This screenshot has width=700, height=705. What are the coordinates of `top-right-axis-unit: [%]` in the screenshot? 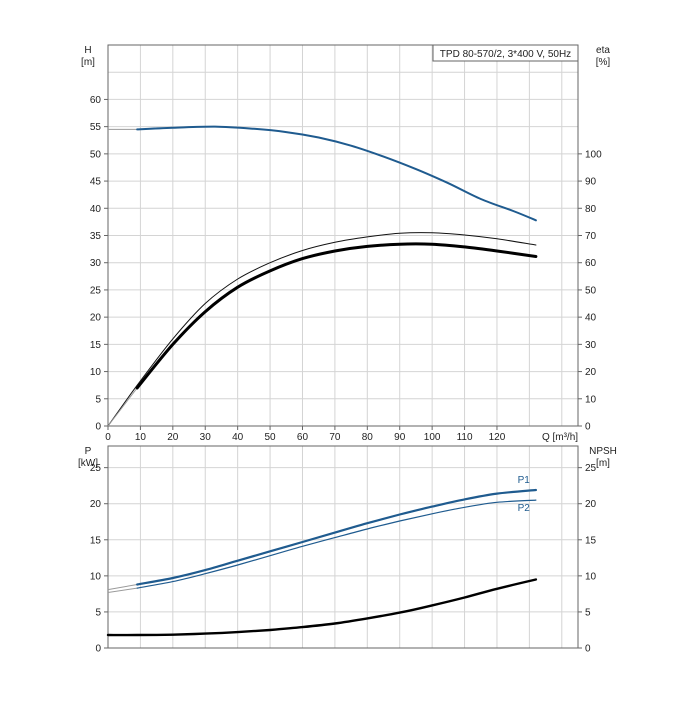 It's located at (603, 62).